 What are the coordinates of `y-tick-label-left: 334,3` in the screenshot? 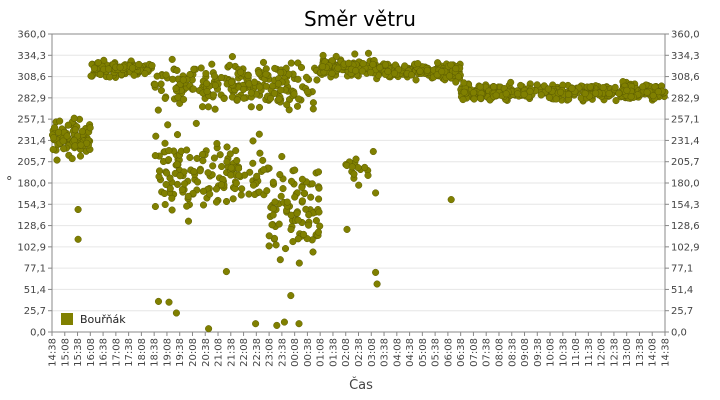 It's located at (31, 56).